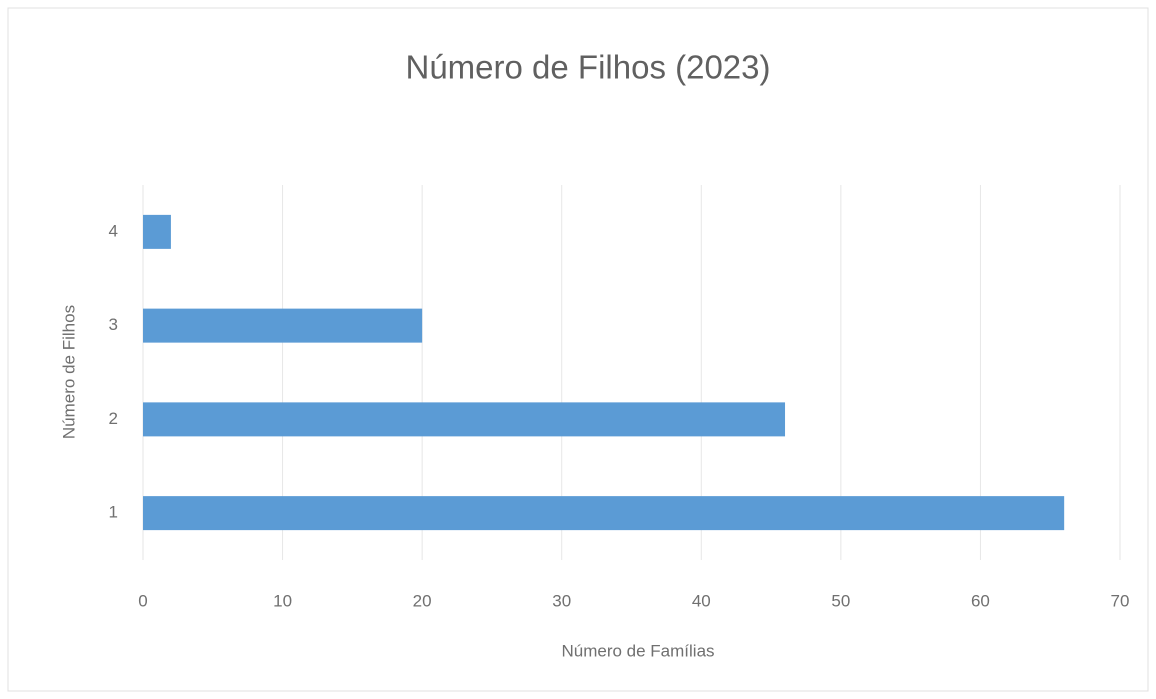 This screenshot has height=699, width=1156. What do you see at coordinates (701, 600) in the screenshot?
I see `x-tick-label: 40` at bounding box center [701, 600].